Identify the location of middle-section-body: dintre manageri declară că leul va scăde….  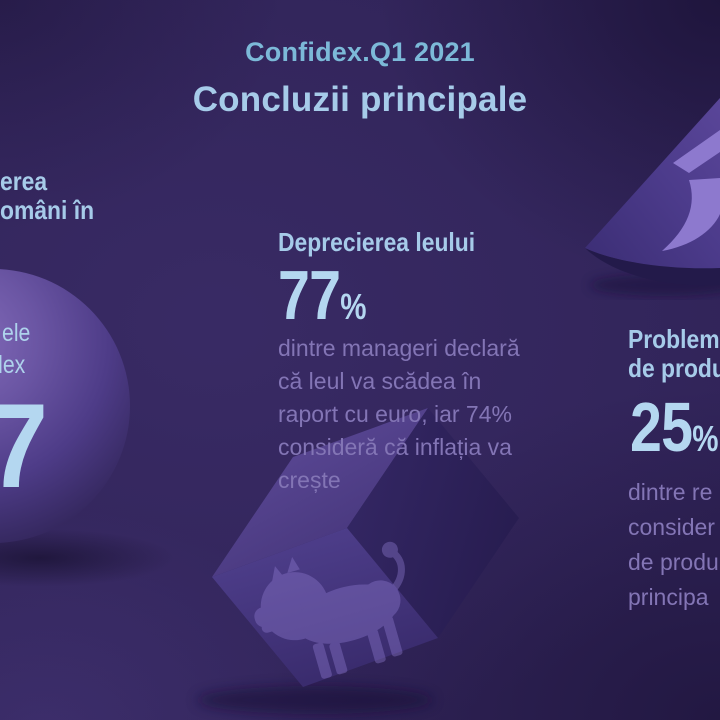
(399, 414).